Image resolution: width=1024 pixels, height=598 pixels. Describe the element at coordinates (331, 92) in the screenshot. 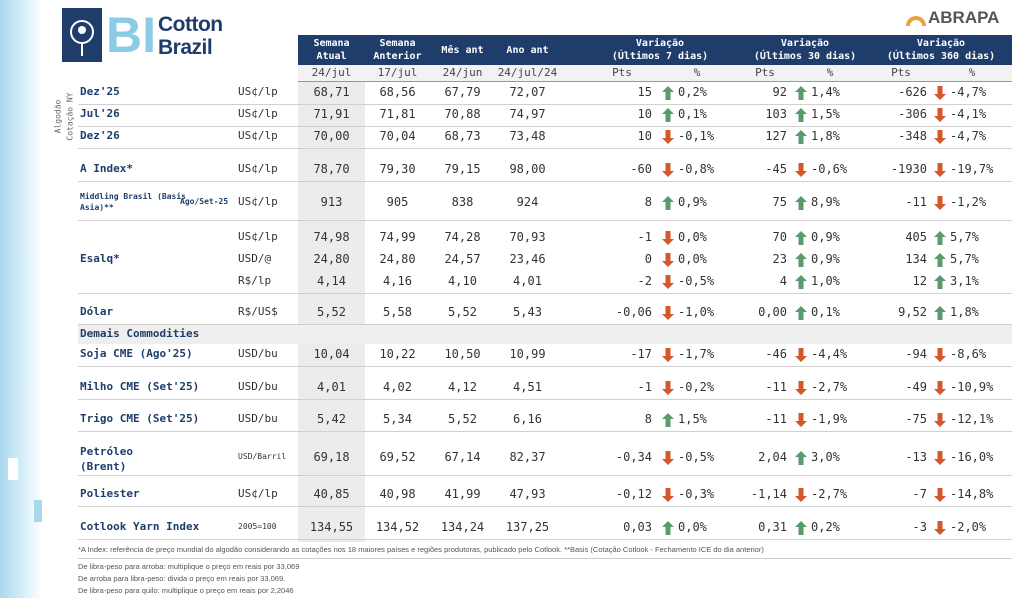

I see `value: 68,71` at that location.